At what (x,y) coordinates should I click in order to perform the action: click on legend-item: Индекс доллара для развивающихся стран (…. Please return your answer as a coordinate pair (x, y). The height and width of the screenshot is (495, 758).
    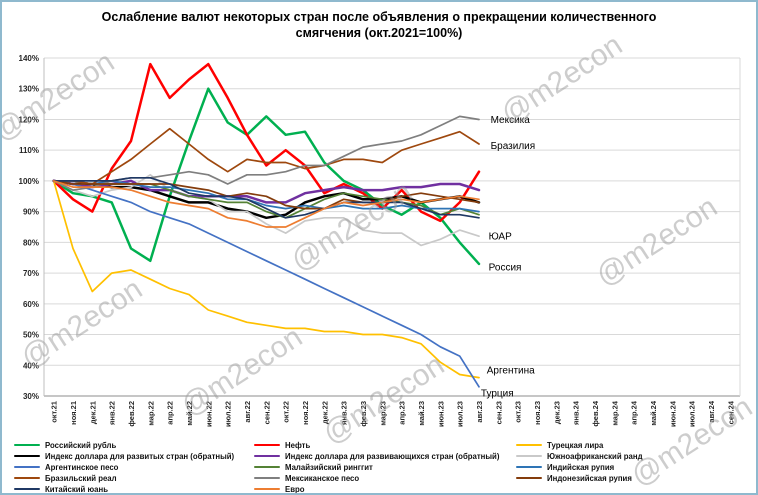
    Looking at the image, I should click on (385, 456).